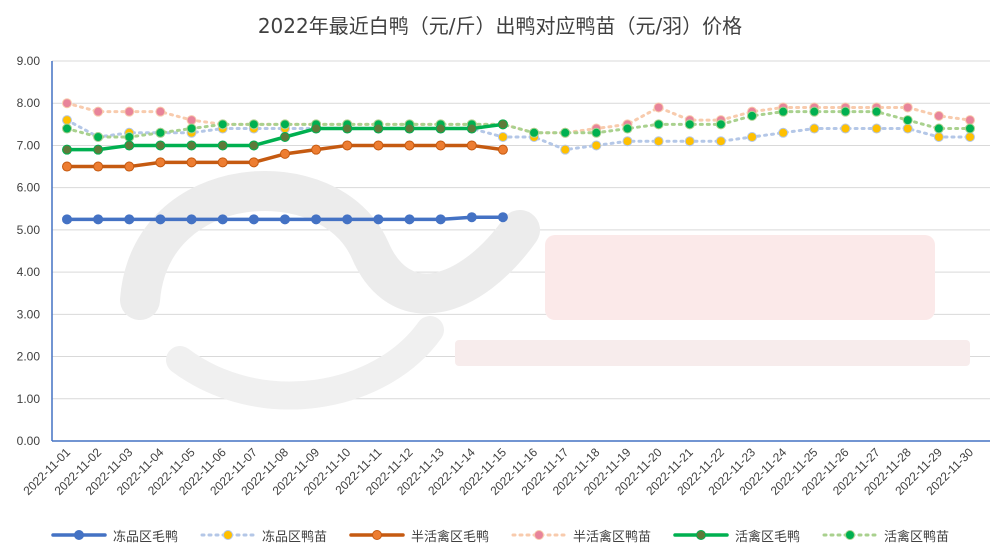 This screenshot has width=1000, height=558. I want to click on legend-item: 活禽区鸭苗, so click(885, 535).